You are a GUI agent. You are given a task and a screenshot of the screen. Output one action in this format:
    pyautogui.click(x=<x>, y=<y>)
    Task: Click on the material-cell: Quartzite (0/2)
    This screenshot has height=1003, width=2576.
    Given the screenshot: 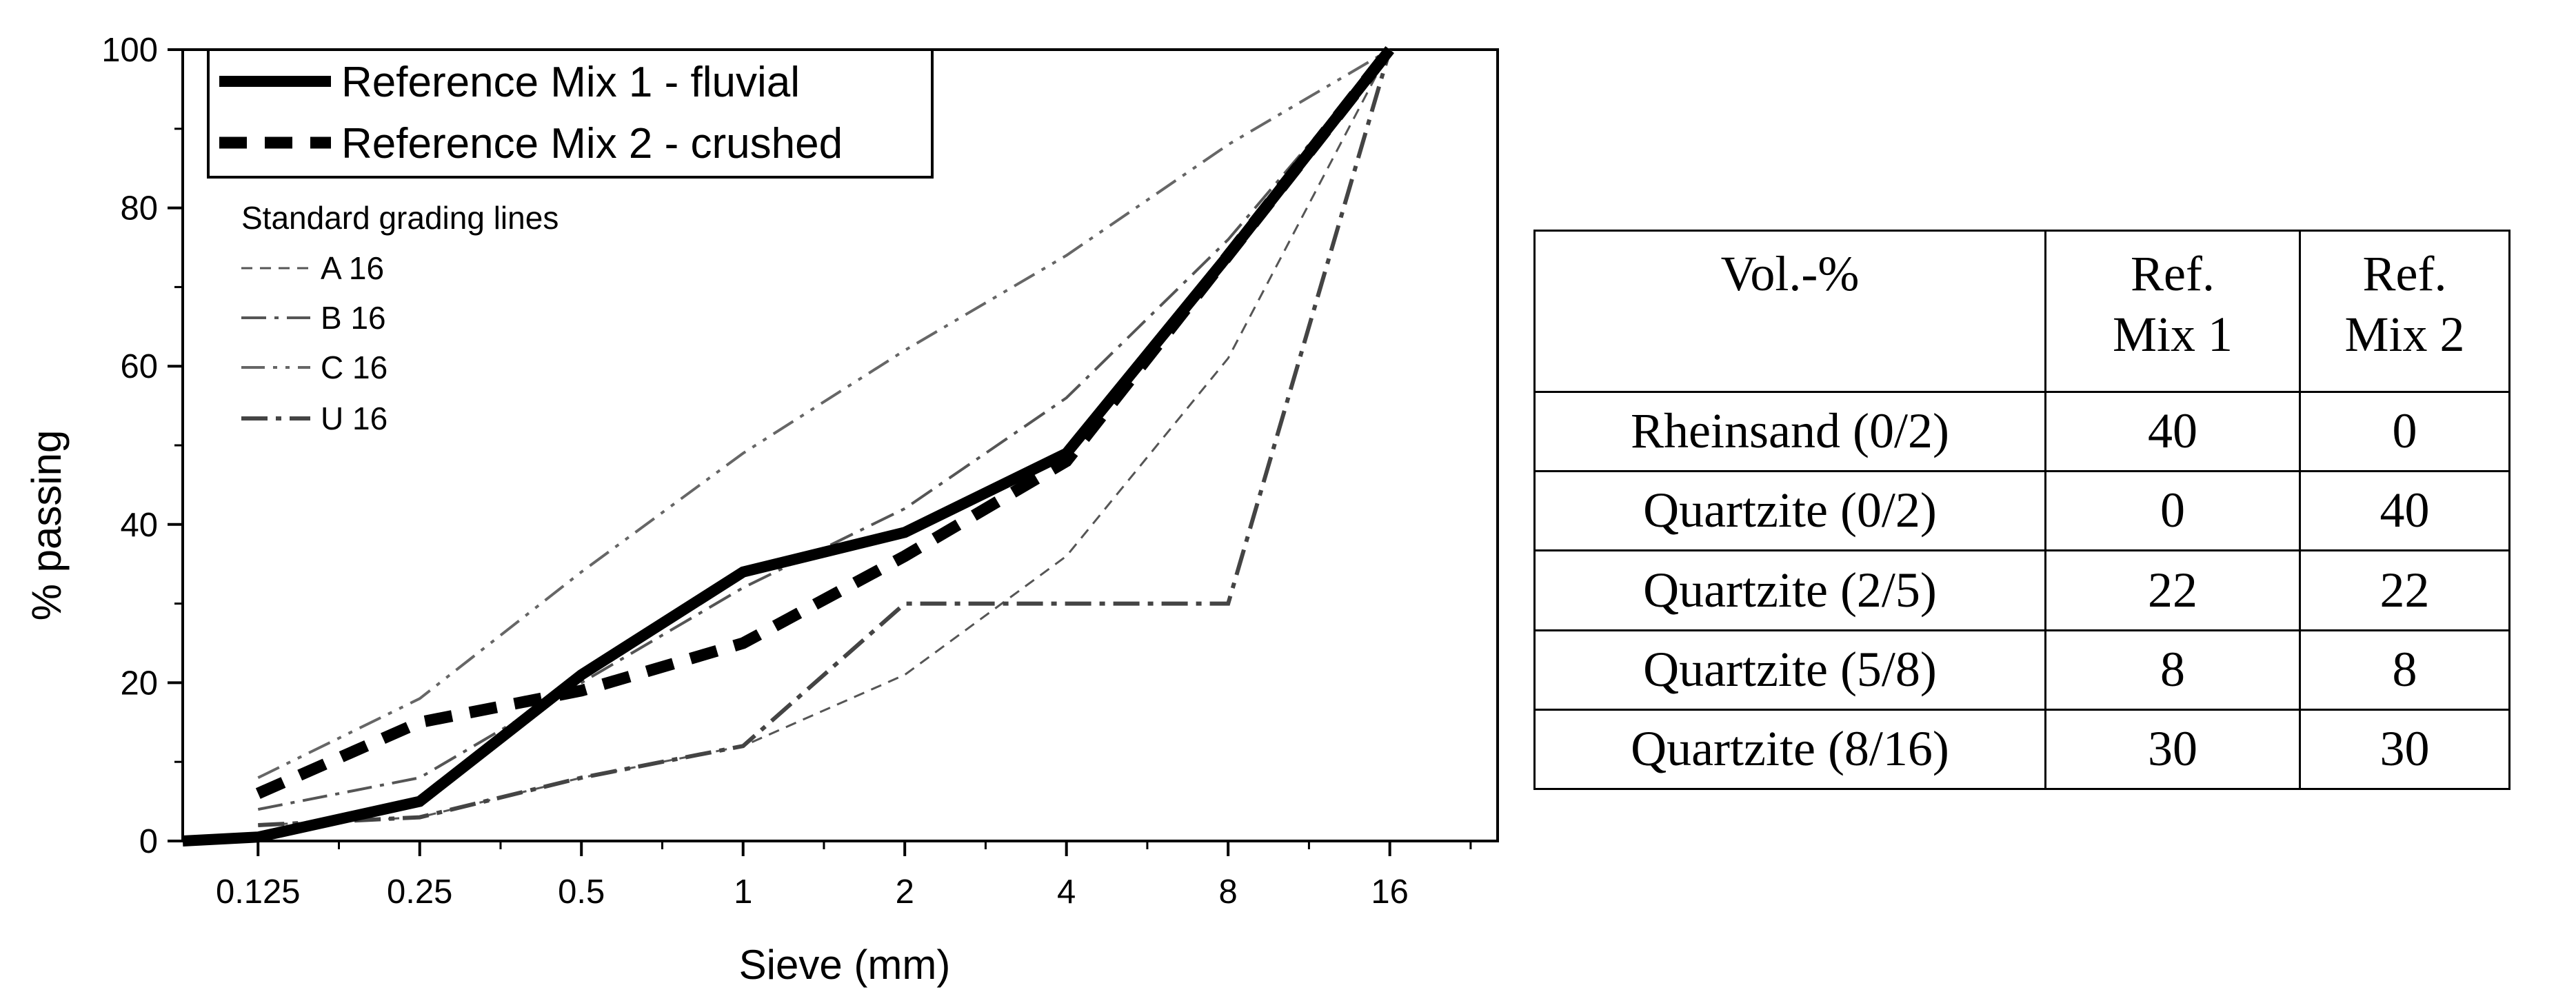 What is the action you would take?
    pyautogui.click(x=1789, y=511)
    